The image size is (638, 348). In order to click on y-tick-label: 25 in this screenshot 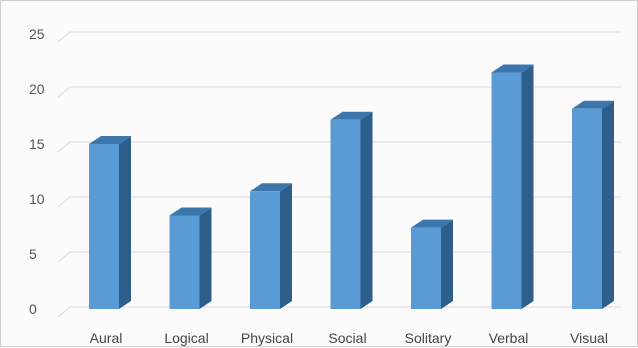, I will do `click(37, 34)`.